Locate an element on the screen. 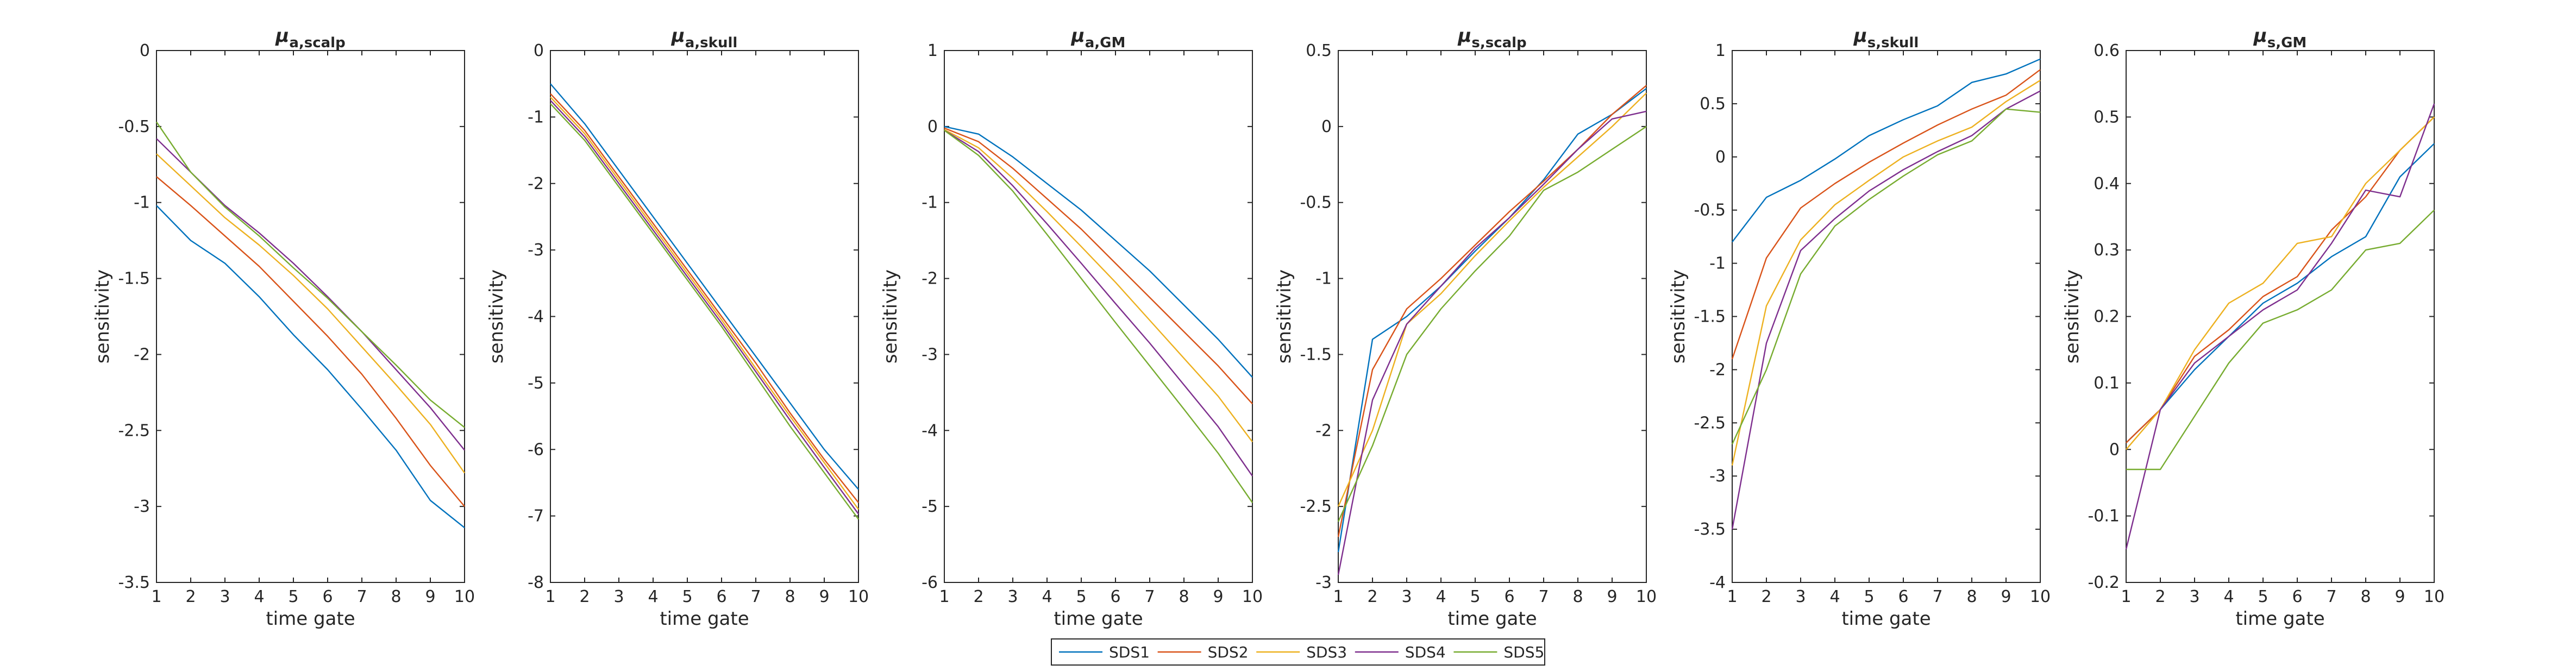 This screenshot has width=2576, height=671. chart-title-subscript: a,scalp is located at coordinates (317, 43).